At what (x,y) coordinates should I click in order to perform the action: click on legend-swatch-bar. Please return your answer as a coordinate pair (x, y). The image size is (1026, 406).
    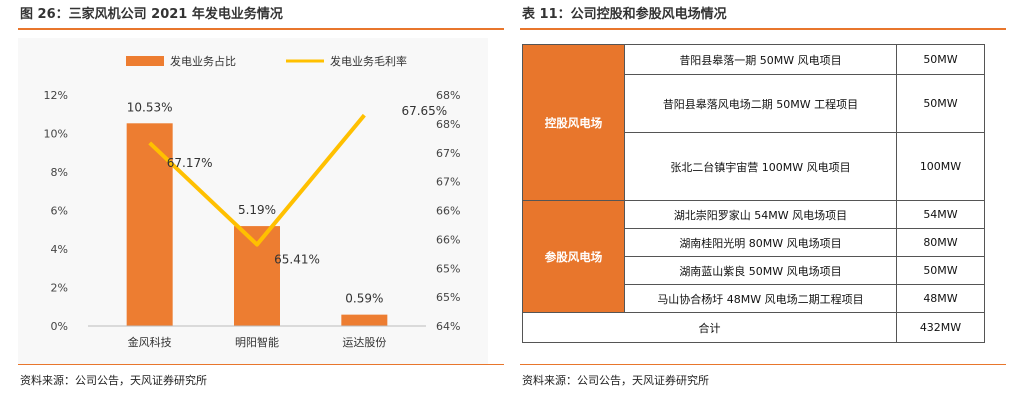
    Looking at the image, I should click on (145, 61).